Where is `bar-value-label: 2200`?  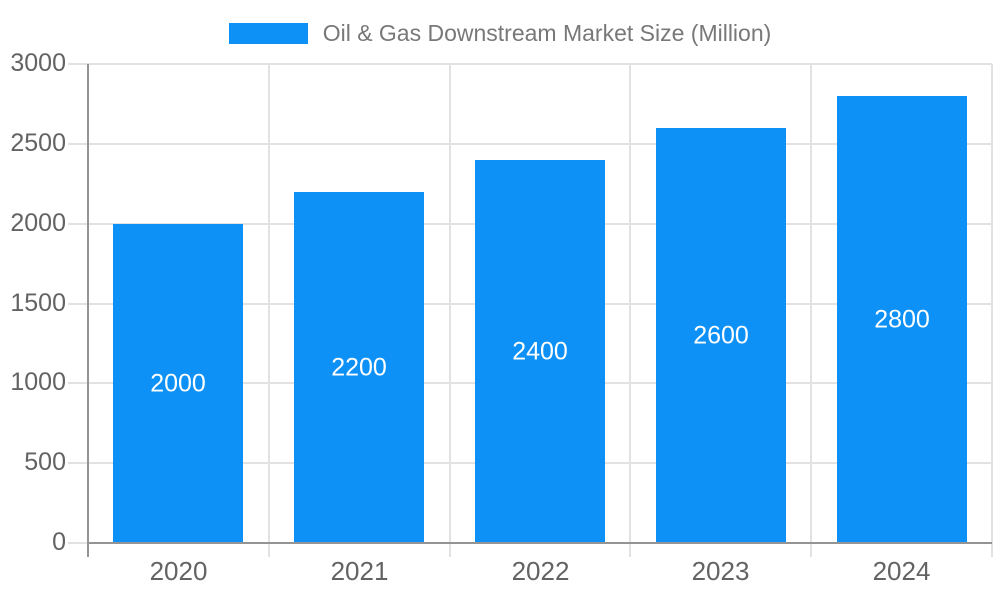
bar-value-label: 2200 is located at coordinates (359, 367).